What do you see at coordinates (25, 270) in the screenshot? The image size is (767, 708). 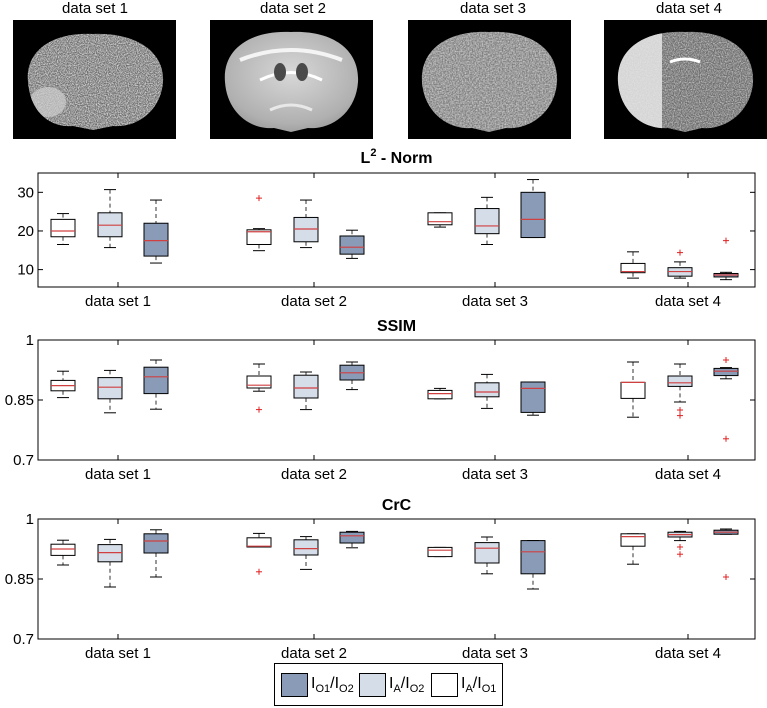 I see `y-tick-label: 10` at bounding box center [25, 270].